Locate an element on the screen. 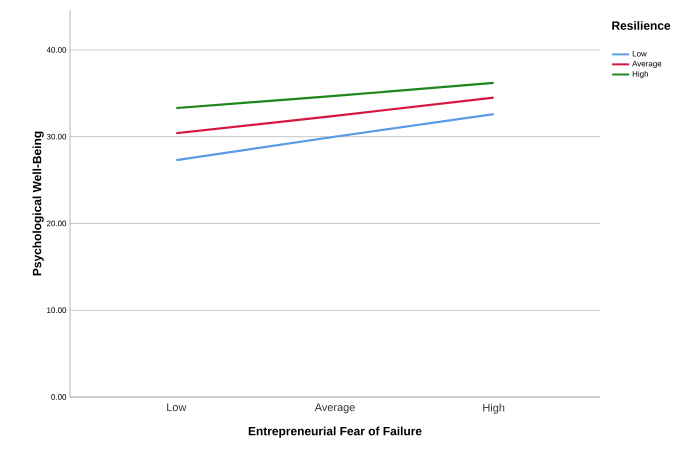  x-tick-label: Low is located at coordinates (176, 408).